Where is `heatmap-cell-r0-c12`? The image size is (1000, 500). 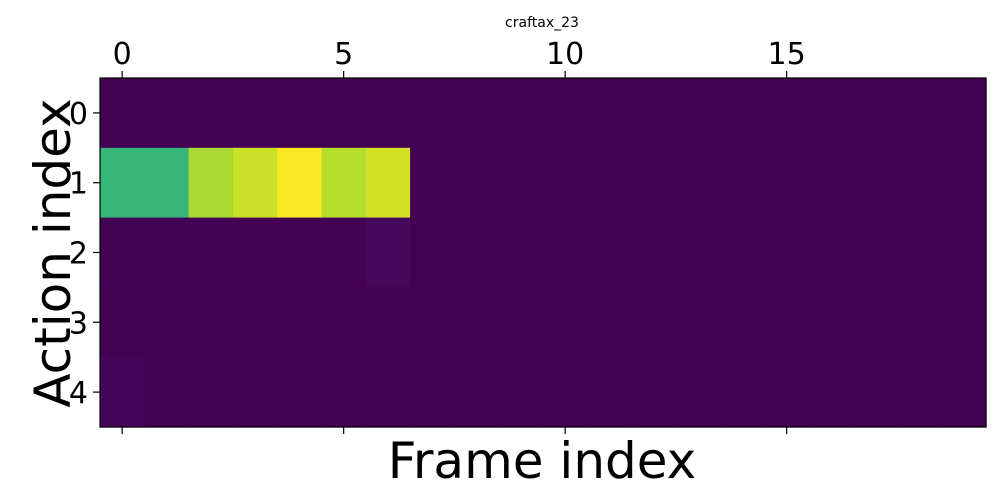
heatmap-cell-r0-c12 is located at coordinates (654, 113).